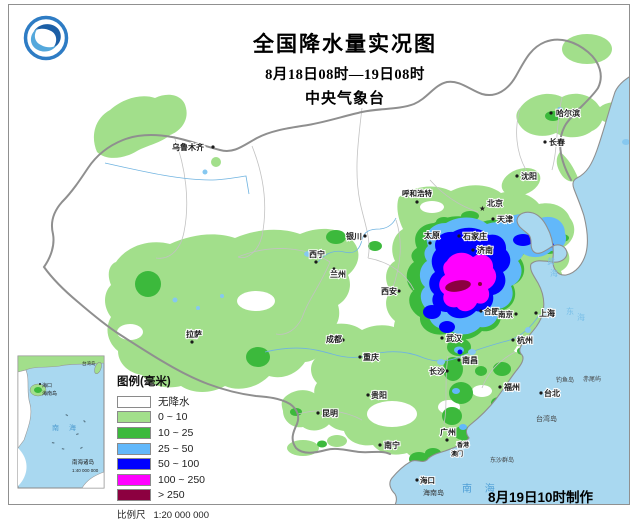 The height and width of the screenshot is (519, 640). I want to click on city-label: 香港, so click(463, 445).